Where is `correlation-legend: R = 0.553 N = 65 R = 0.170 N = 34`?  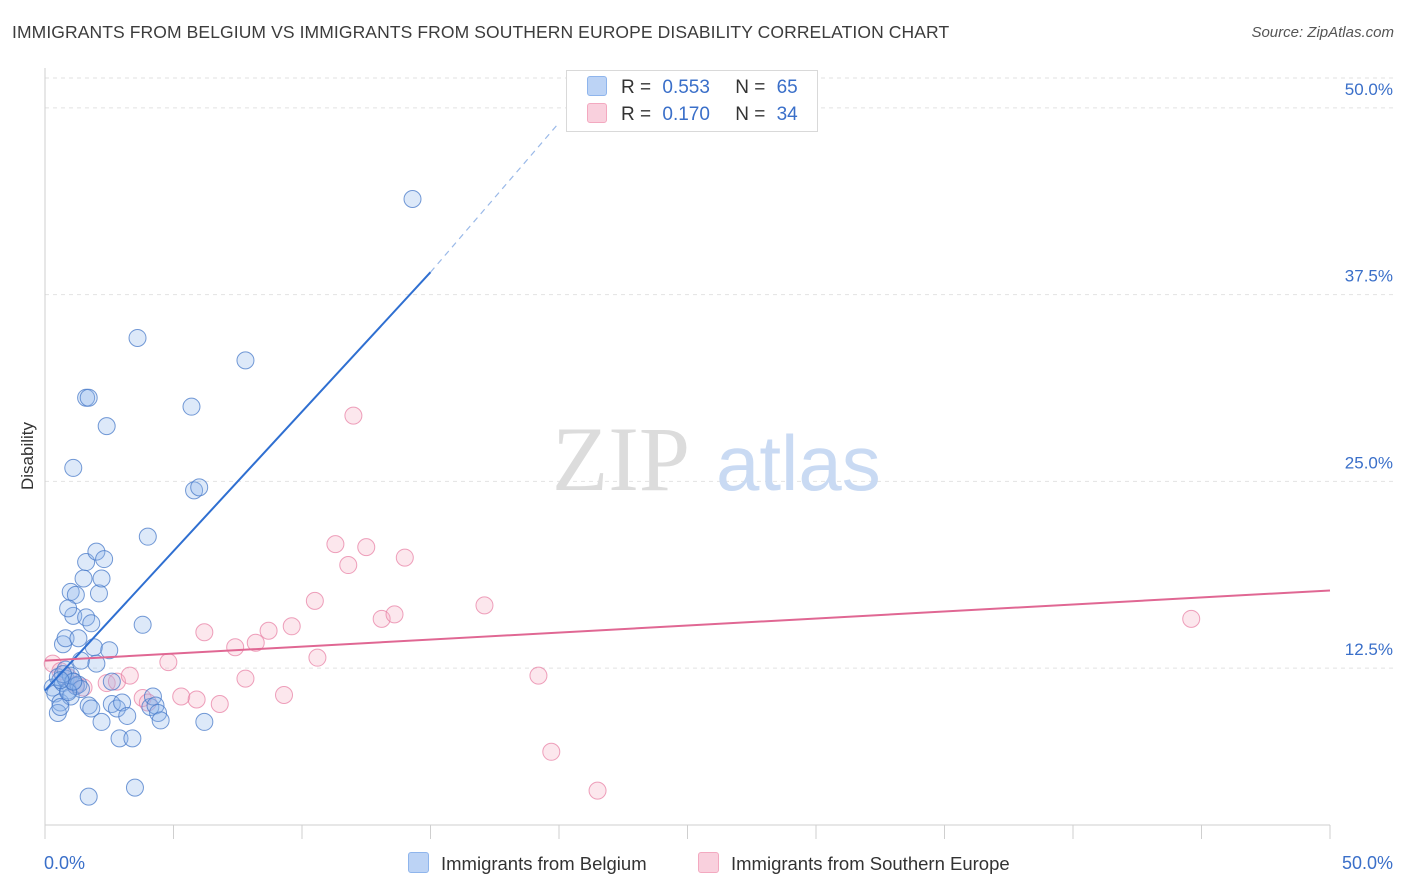
correlation-legend: R = 0.553 N = 65 R = 0.170 N = 34 is located at coordinates (692, 101).